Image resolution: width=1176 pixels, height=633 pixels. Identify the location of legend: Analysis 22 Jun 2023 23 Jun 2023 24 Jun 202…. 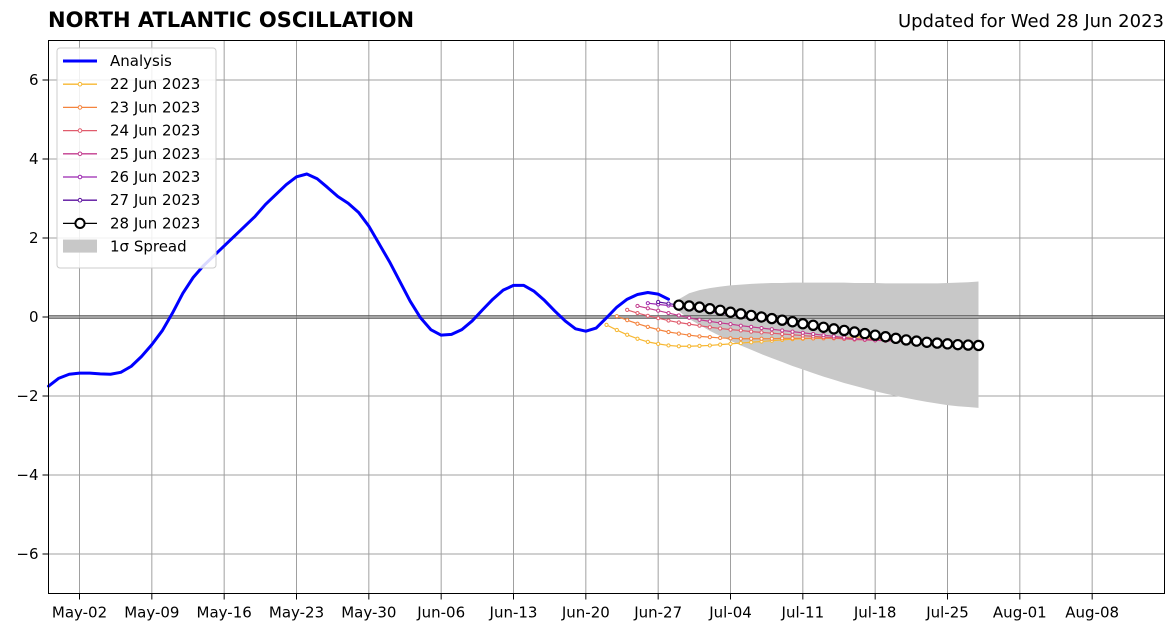
(136, 158).